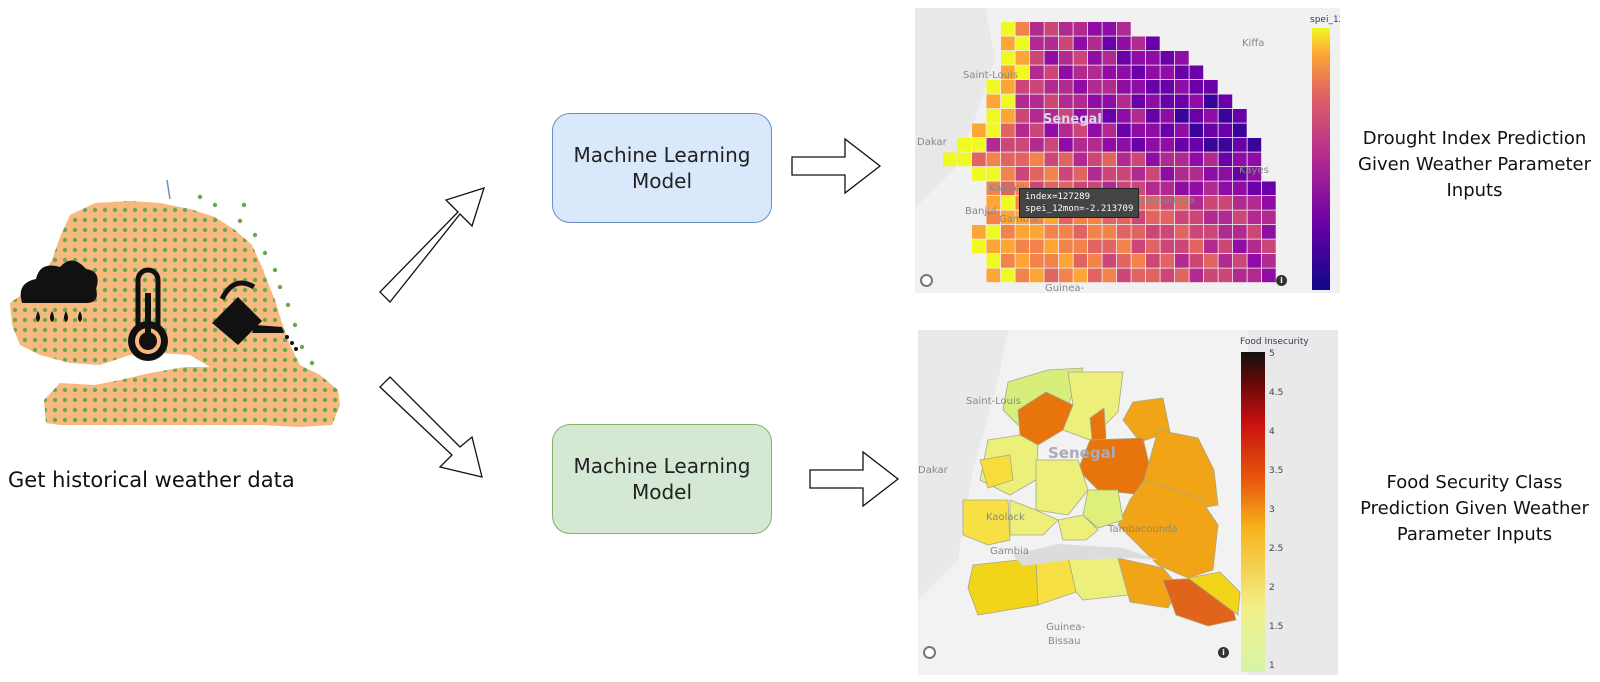 The height and width of the screenshot is (682, 1600). Describe the element at coordinates (1272, 432) in the screenshot. I see `food-colorbar-tick: 4` at that location.